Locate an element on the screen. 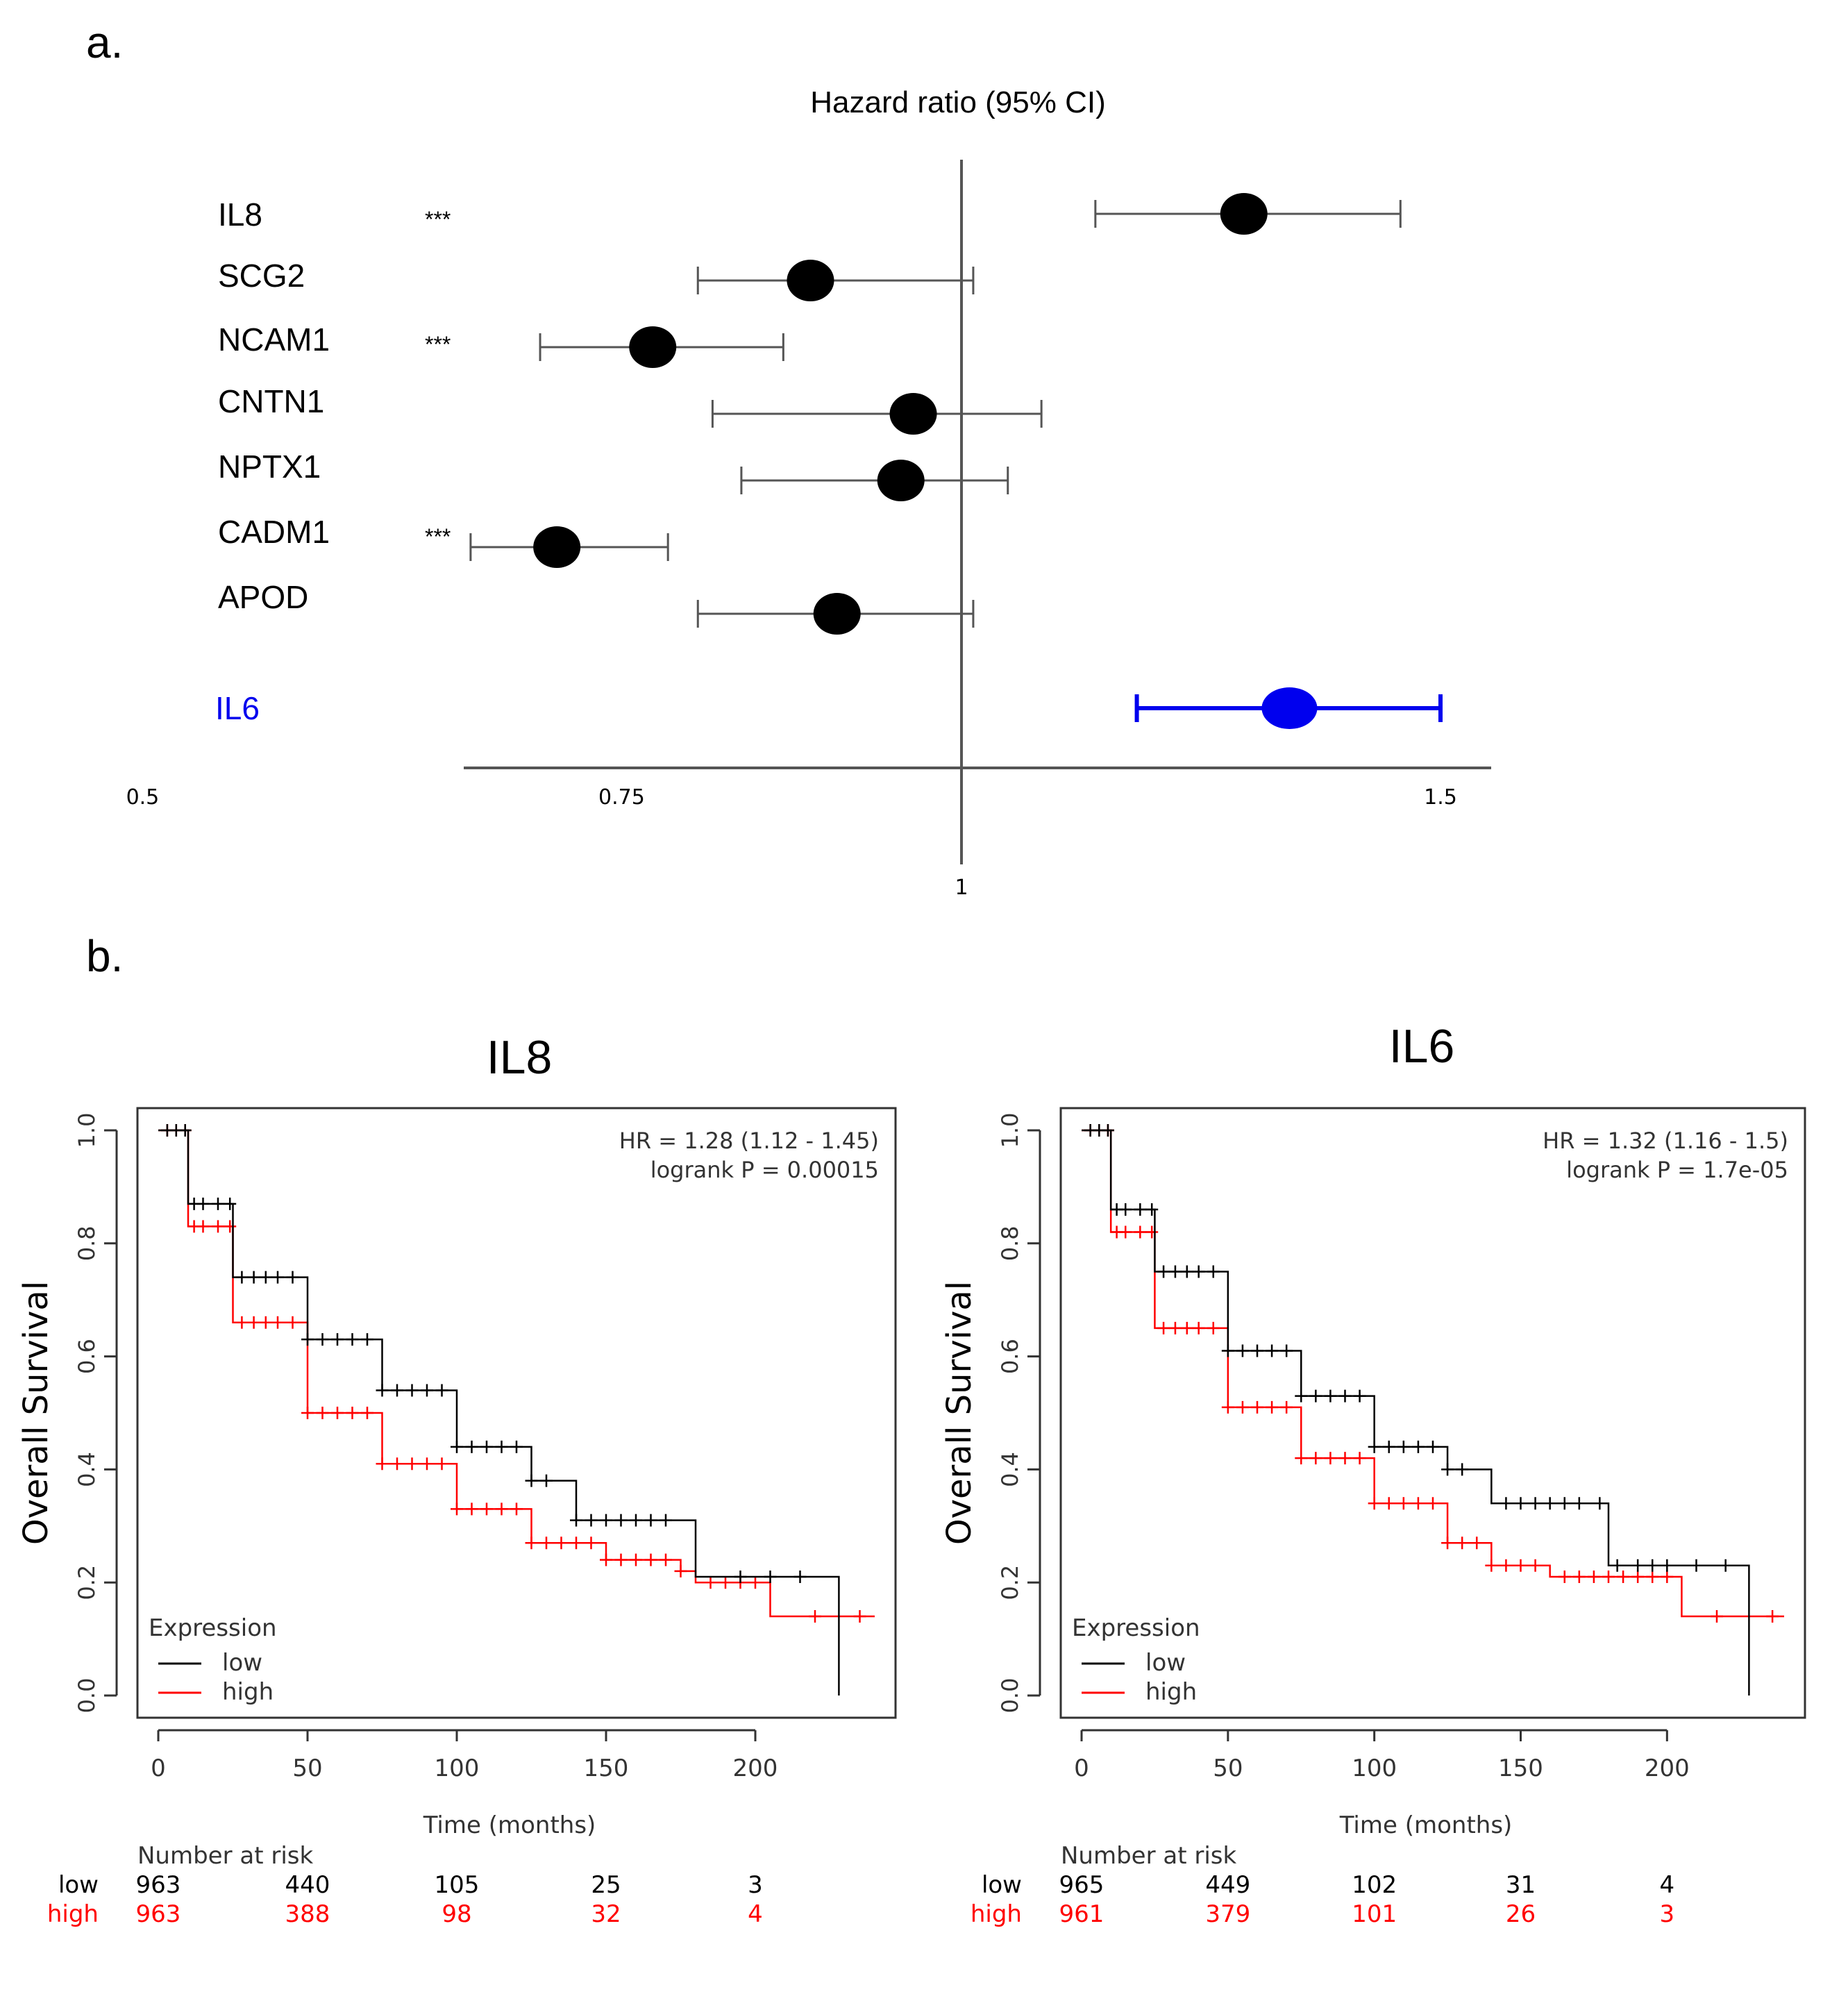 The image size is (1848, 2001). risk-value-high: 26 is located at coordinates (1521, 1914).